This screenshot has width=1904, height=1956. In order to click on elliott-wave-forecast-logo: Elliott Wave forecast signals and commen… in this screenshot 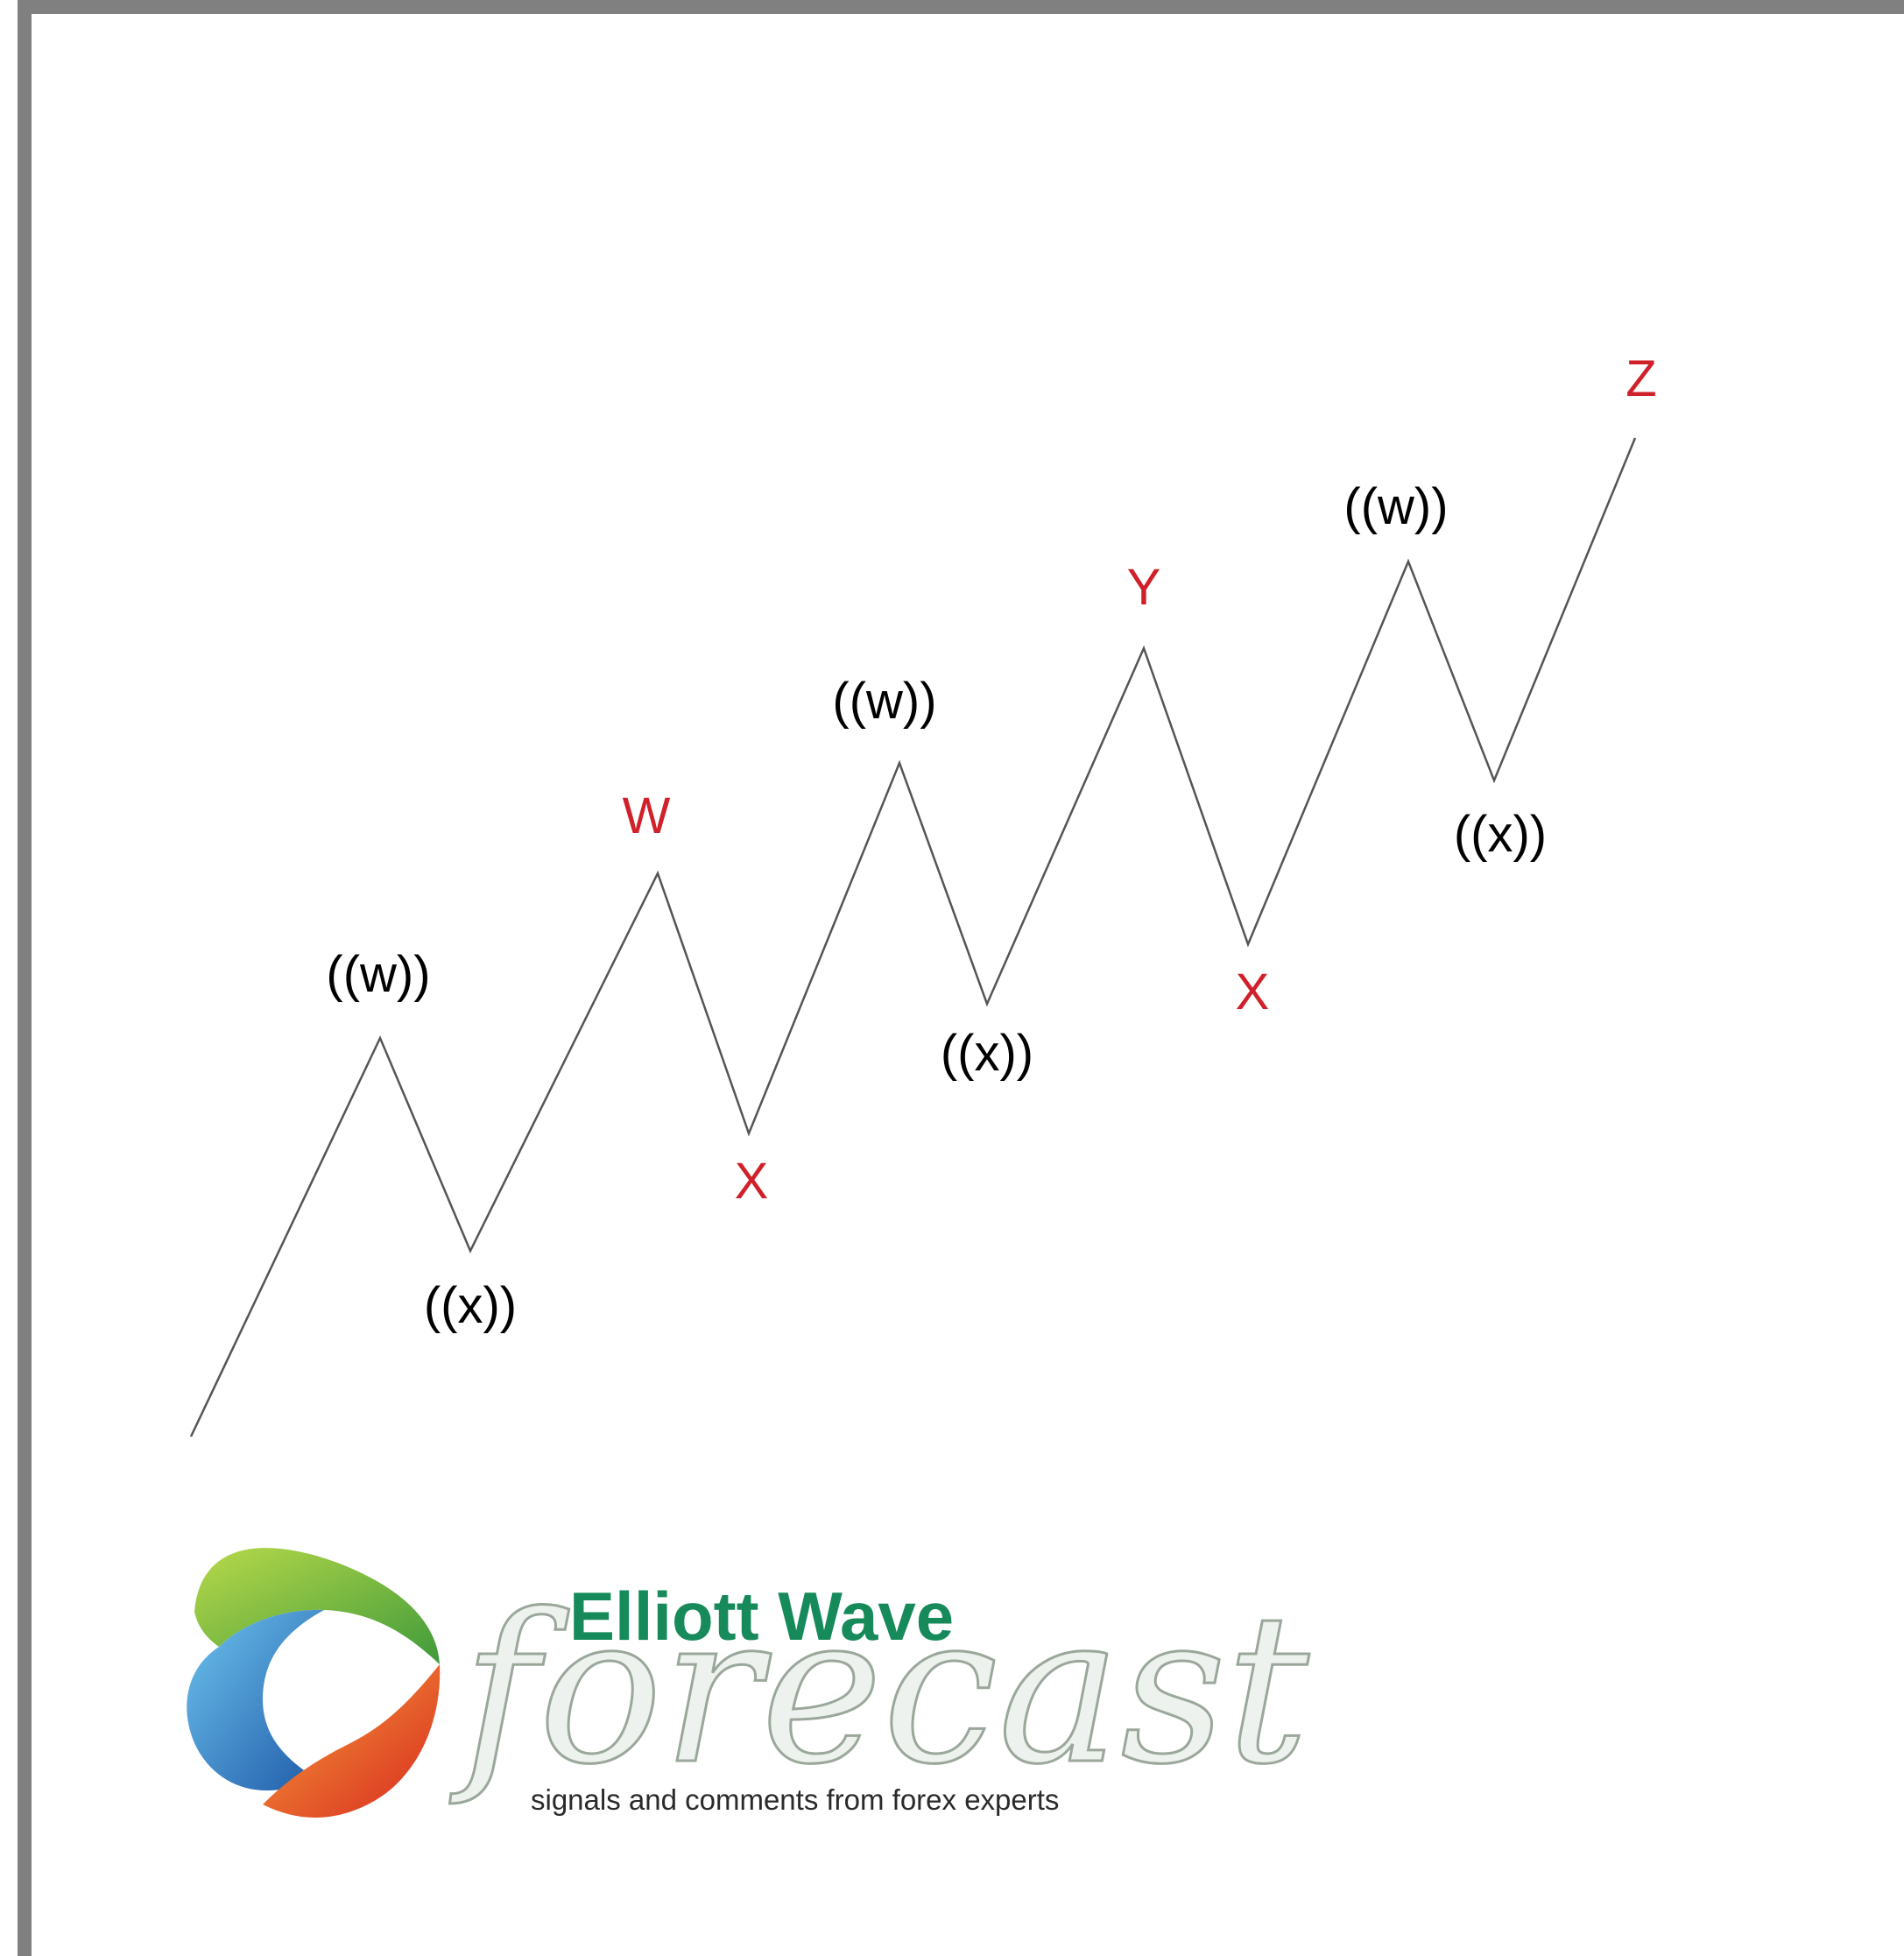, I will do `click(749, 1683)`.